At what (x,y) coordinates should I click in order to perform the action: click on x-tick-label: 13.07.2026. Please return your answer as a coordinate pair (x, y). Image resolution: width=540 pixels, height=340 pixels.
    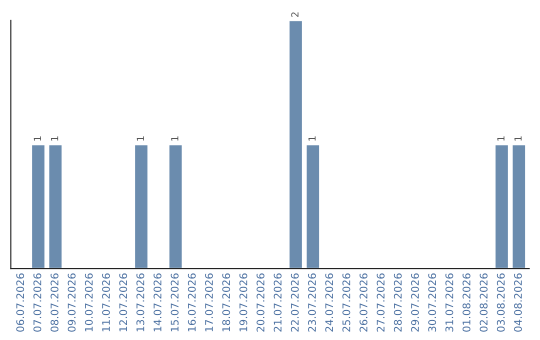
    Looking at the image, I should click on (140, 302).